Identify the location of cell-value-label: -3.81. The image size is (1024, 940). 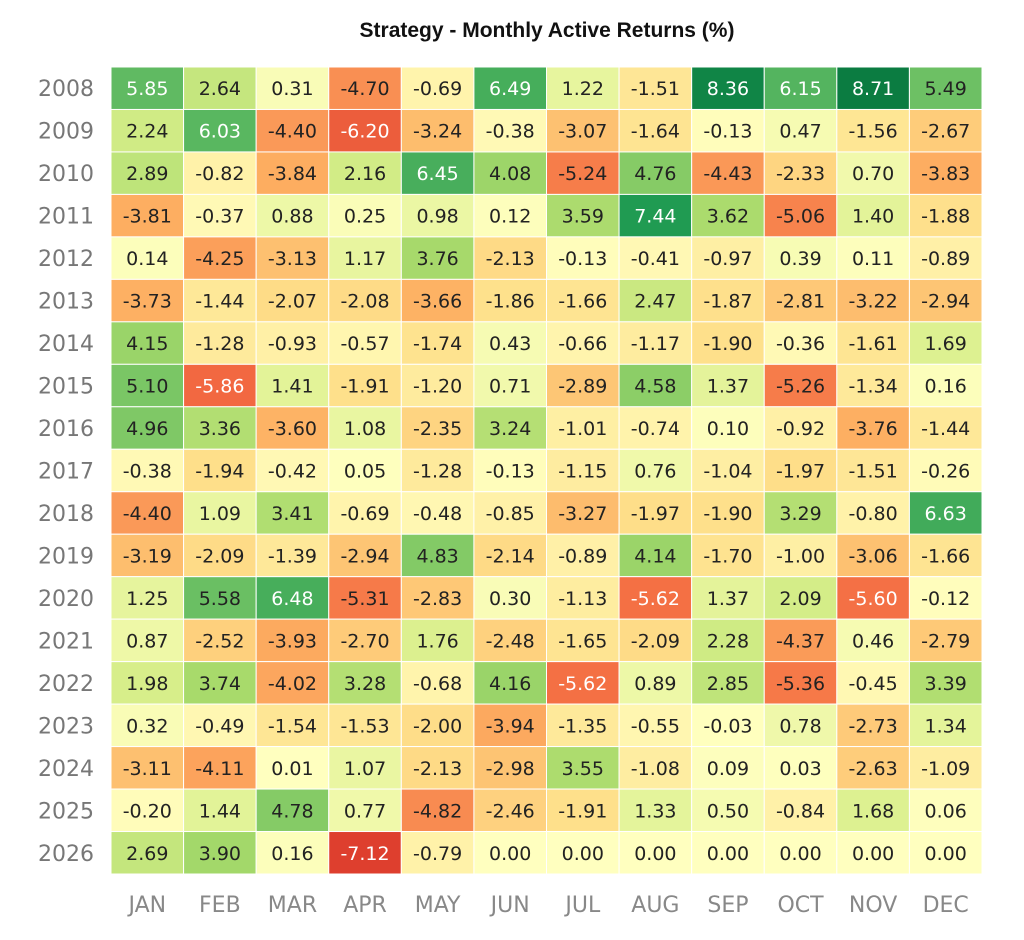
(147, 217).